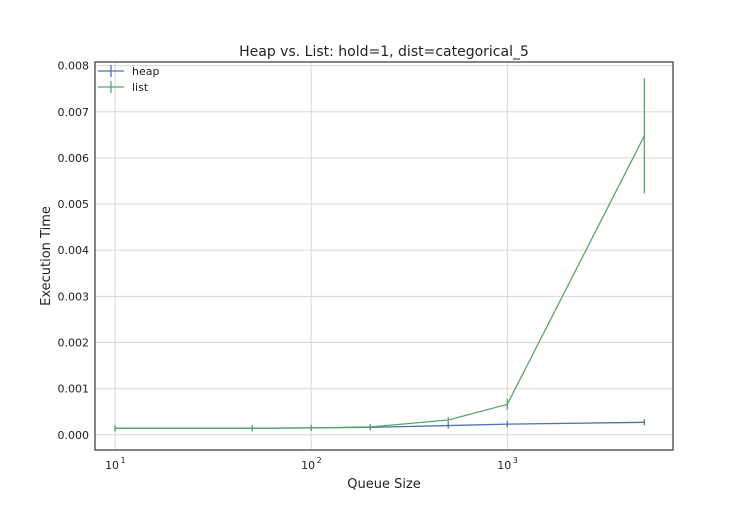 This screenshot has height=518, width=748. What do you see at coordinates (46, 256) in the screenshot?
I see `y-axis-label: Execution Time` at bounding box center [46, 256].